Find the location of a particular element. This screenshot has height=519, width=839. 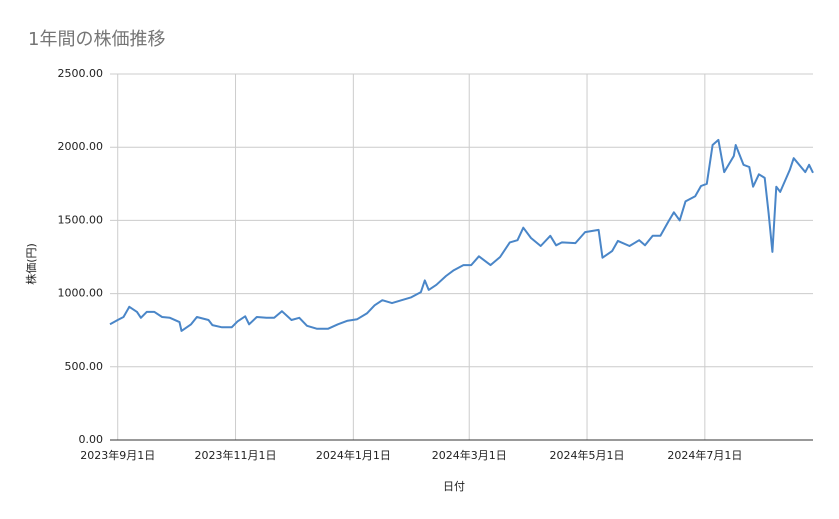

x-tick-label: 2024年7月1日 is located at coordinates (704, 455).